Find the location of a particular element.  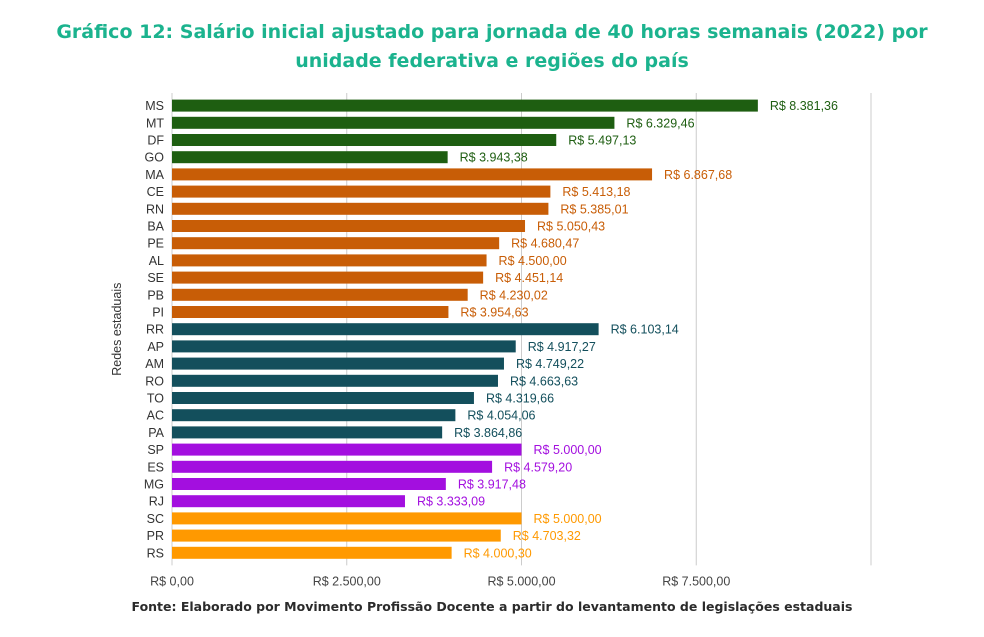

data-label: R$ 5.050,43 is located at coordinates (571, 227).